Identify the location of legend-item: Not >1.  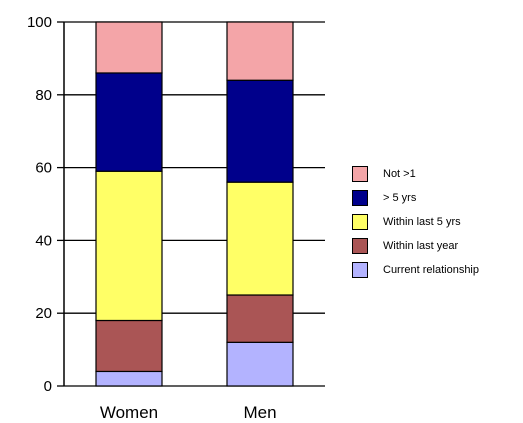
(415, 174).